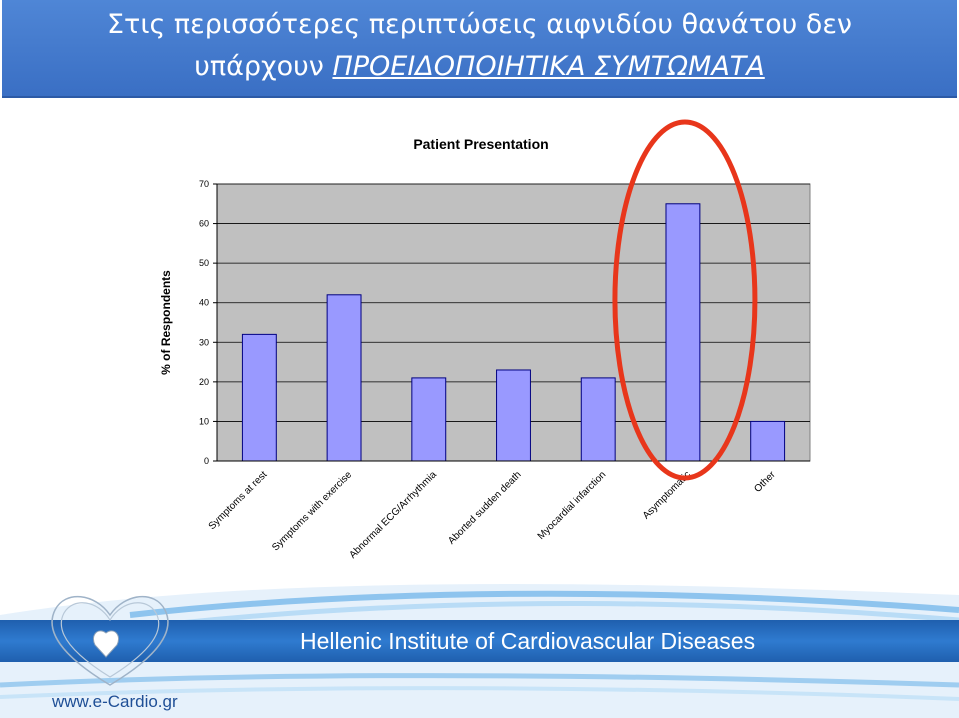 The image size is (959, 718). What do you see at coordinates (206, 461) in the screenshot?
I see `y-tick-label: 0` at bounding box center [206, 461].